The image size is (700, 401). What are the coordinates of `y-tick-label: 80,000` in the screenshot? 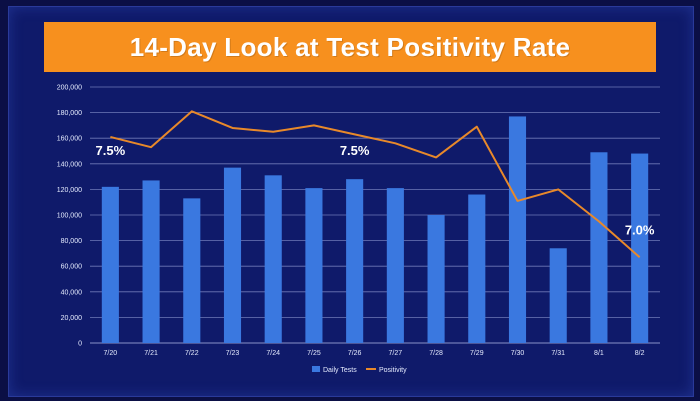 It's located at (72, 241).